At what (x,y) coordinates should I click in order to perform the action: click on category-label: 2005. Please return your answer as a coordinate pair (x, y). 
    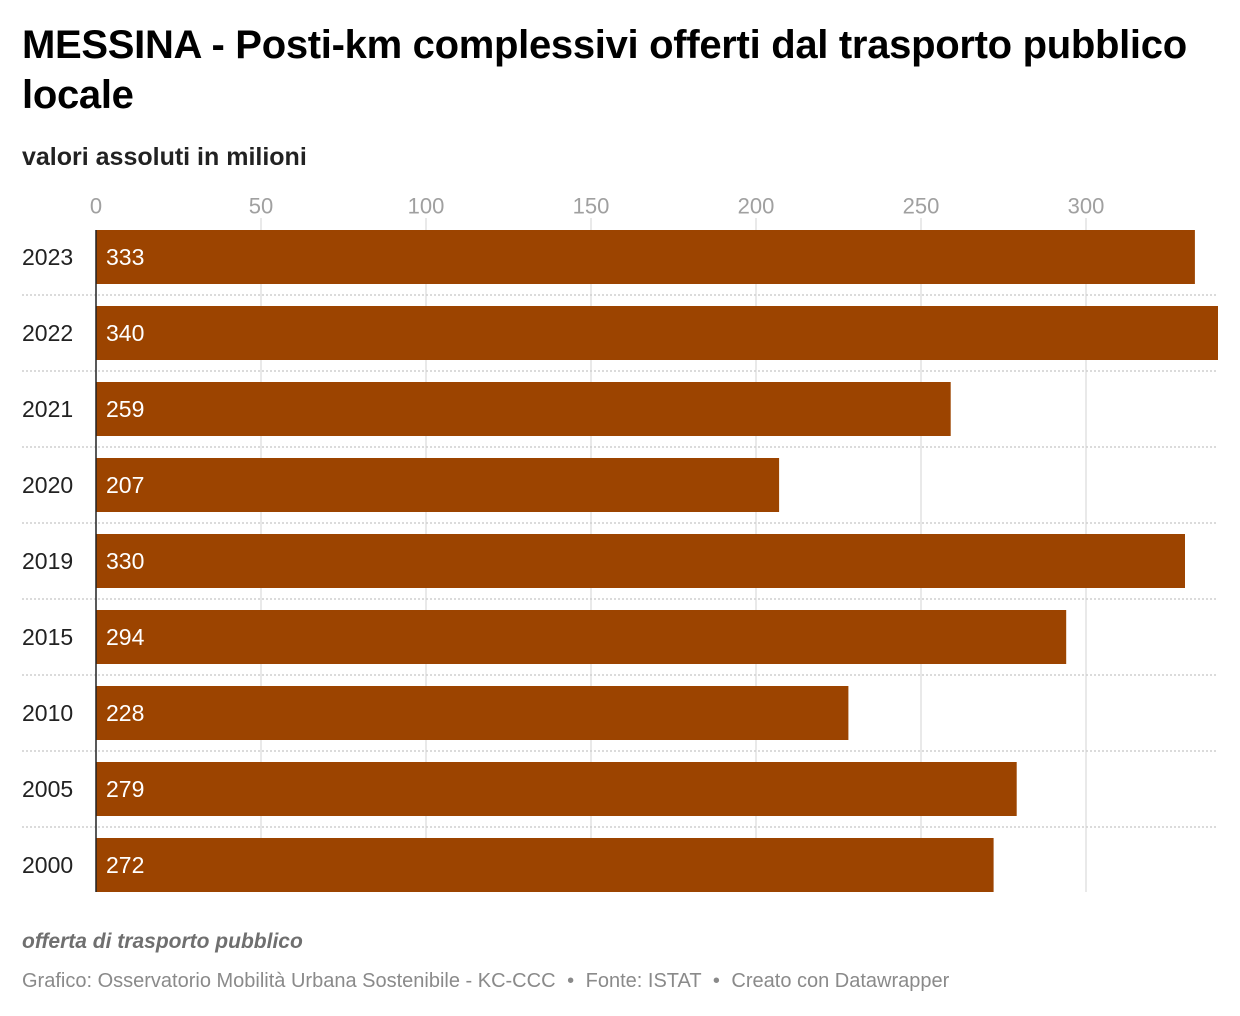
    Looking at the image, I should click on (47, 789).